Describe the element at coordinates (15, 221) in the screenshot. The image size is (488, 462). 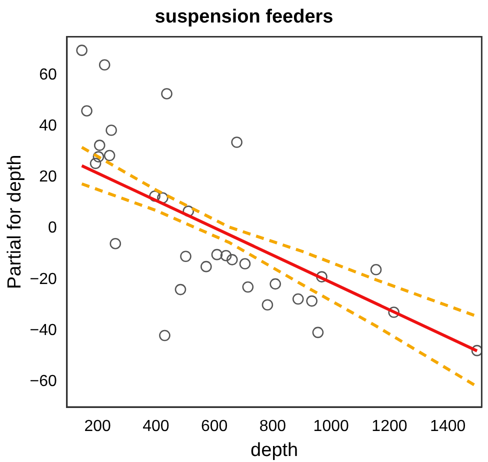
I see `y-axis-title: Partial for depth` at that location.